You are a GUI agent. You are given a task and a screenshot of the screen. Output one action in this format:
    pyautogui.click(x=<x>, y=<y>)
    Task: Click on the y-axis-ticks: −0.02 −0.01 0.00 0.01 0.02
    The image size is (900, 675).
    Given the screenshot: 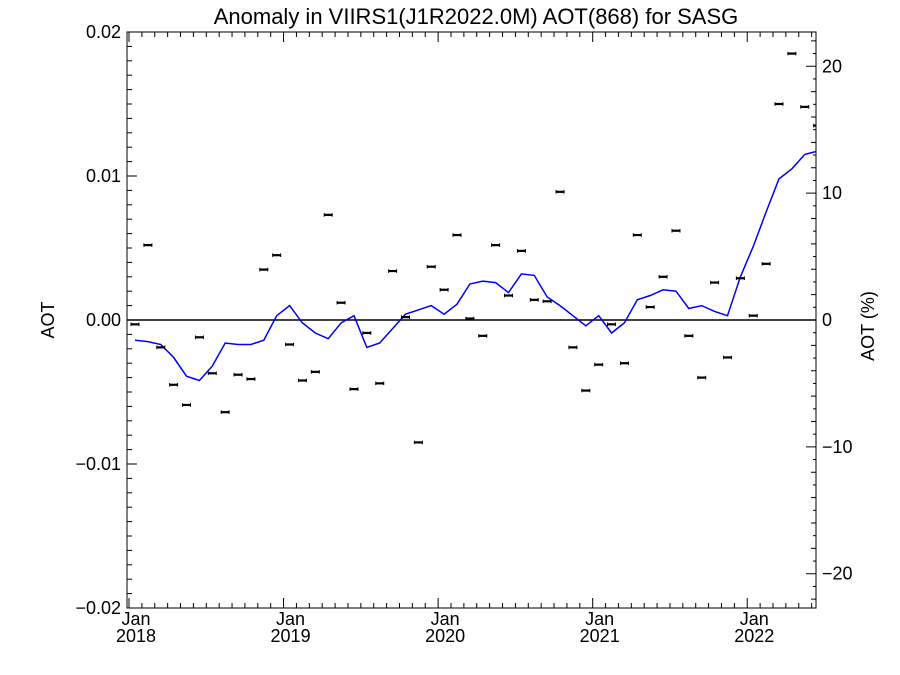 What is the action you would take?
    pyautogui.click(x=106, y=320)
    